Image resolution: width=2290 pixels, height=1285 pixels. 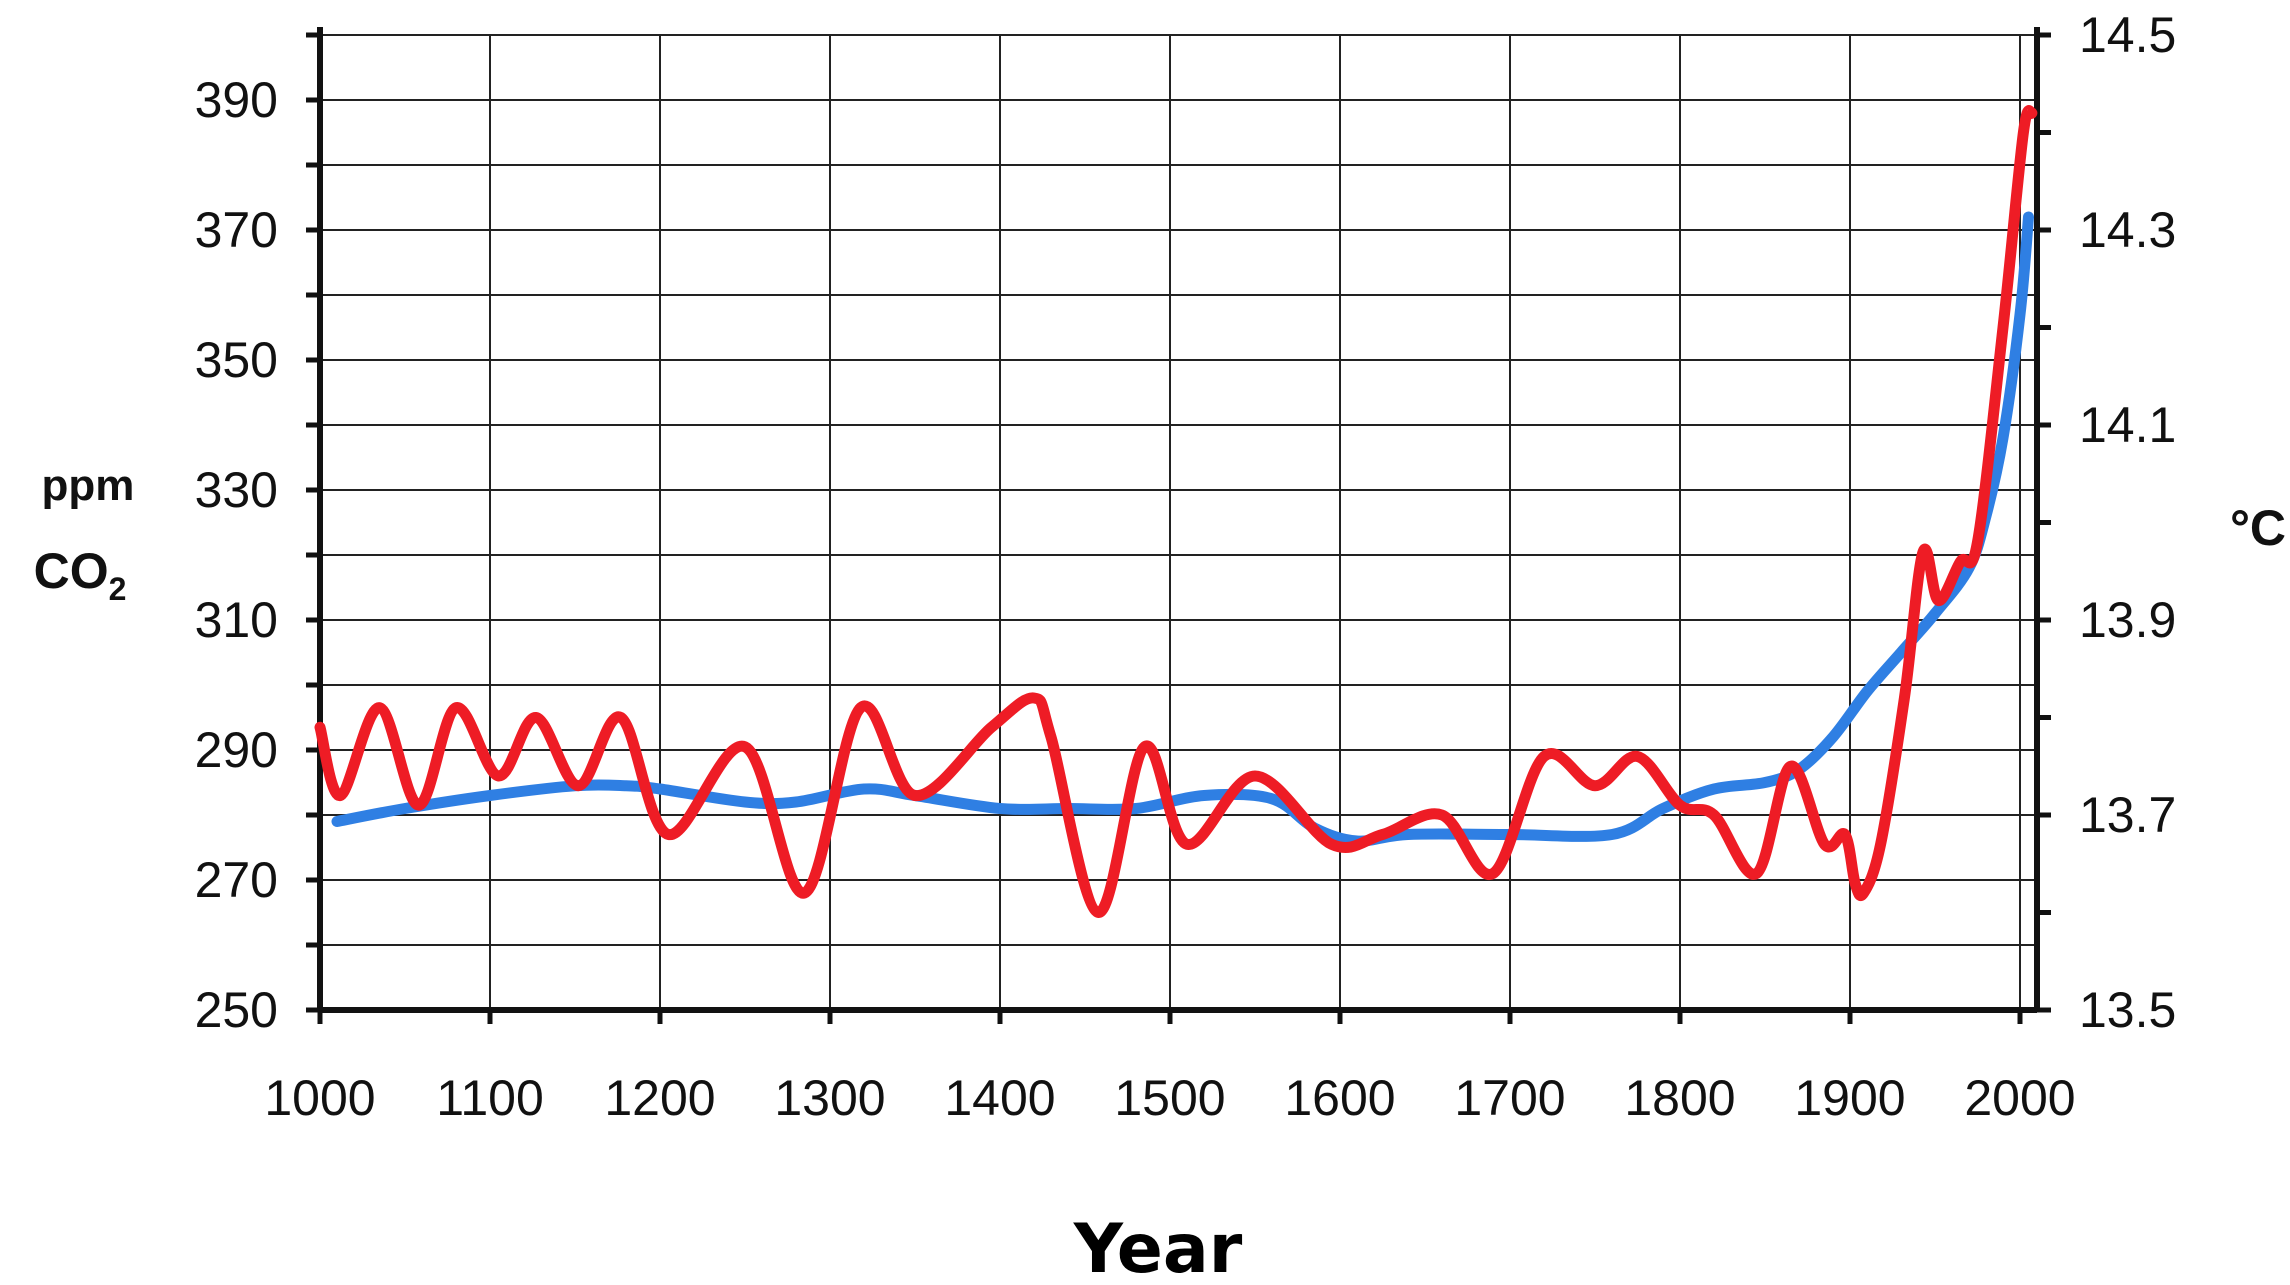 What do you see at coordinates (88, 485) in the screenshot?
I see `y-left-label-top: ppm` at bounding box center [88, 485].